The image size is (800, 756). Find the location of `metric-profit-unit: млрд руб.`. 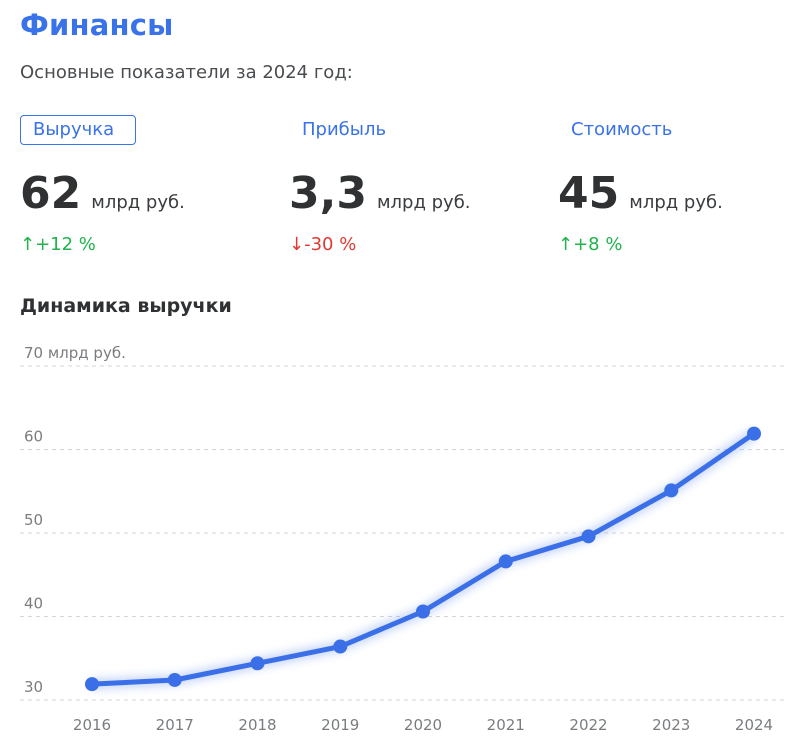

metric-profit-unit: млрд руб. is located at coordinates (423, 202).